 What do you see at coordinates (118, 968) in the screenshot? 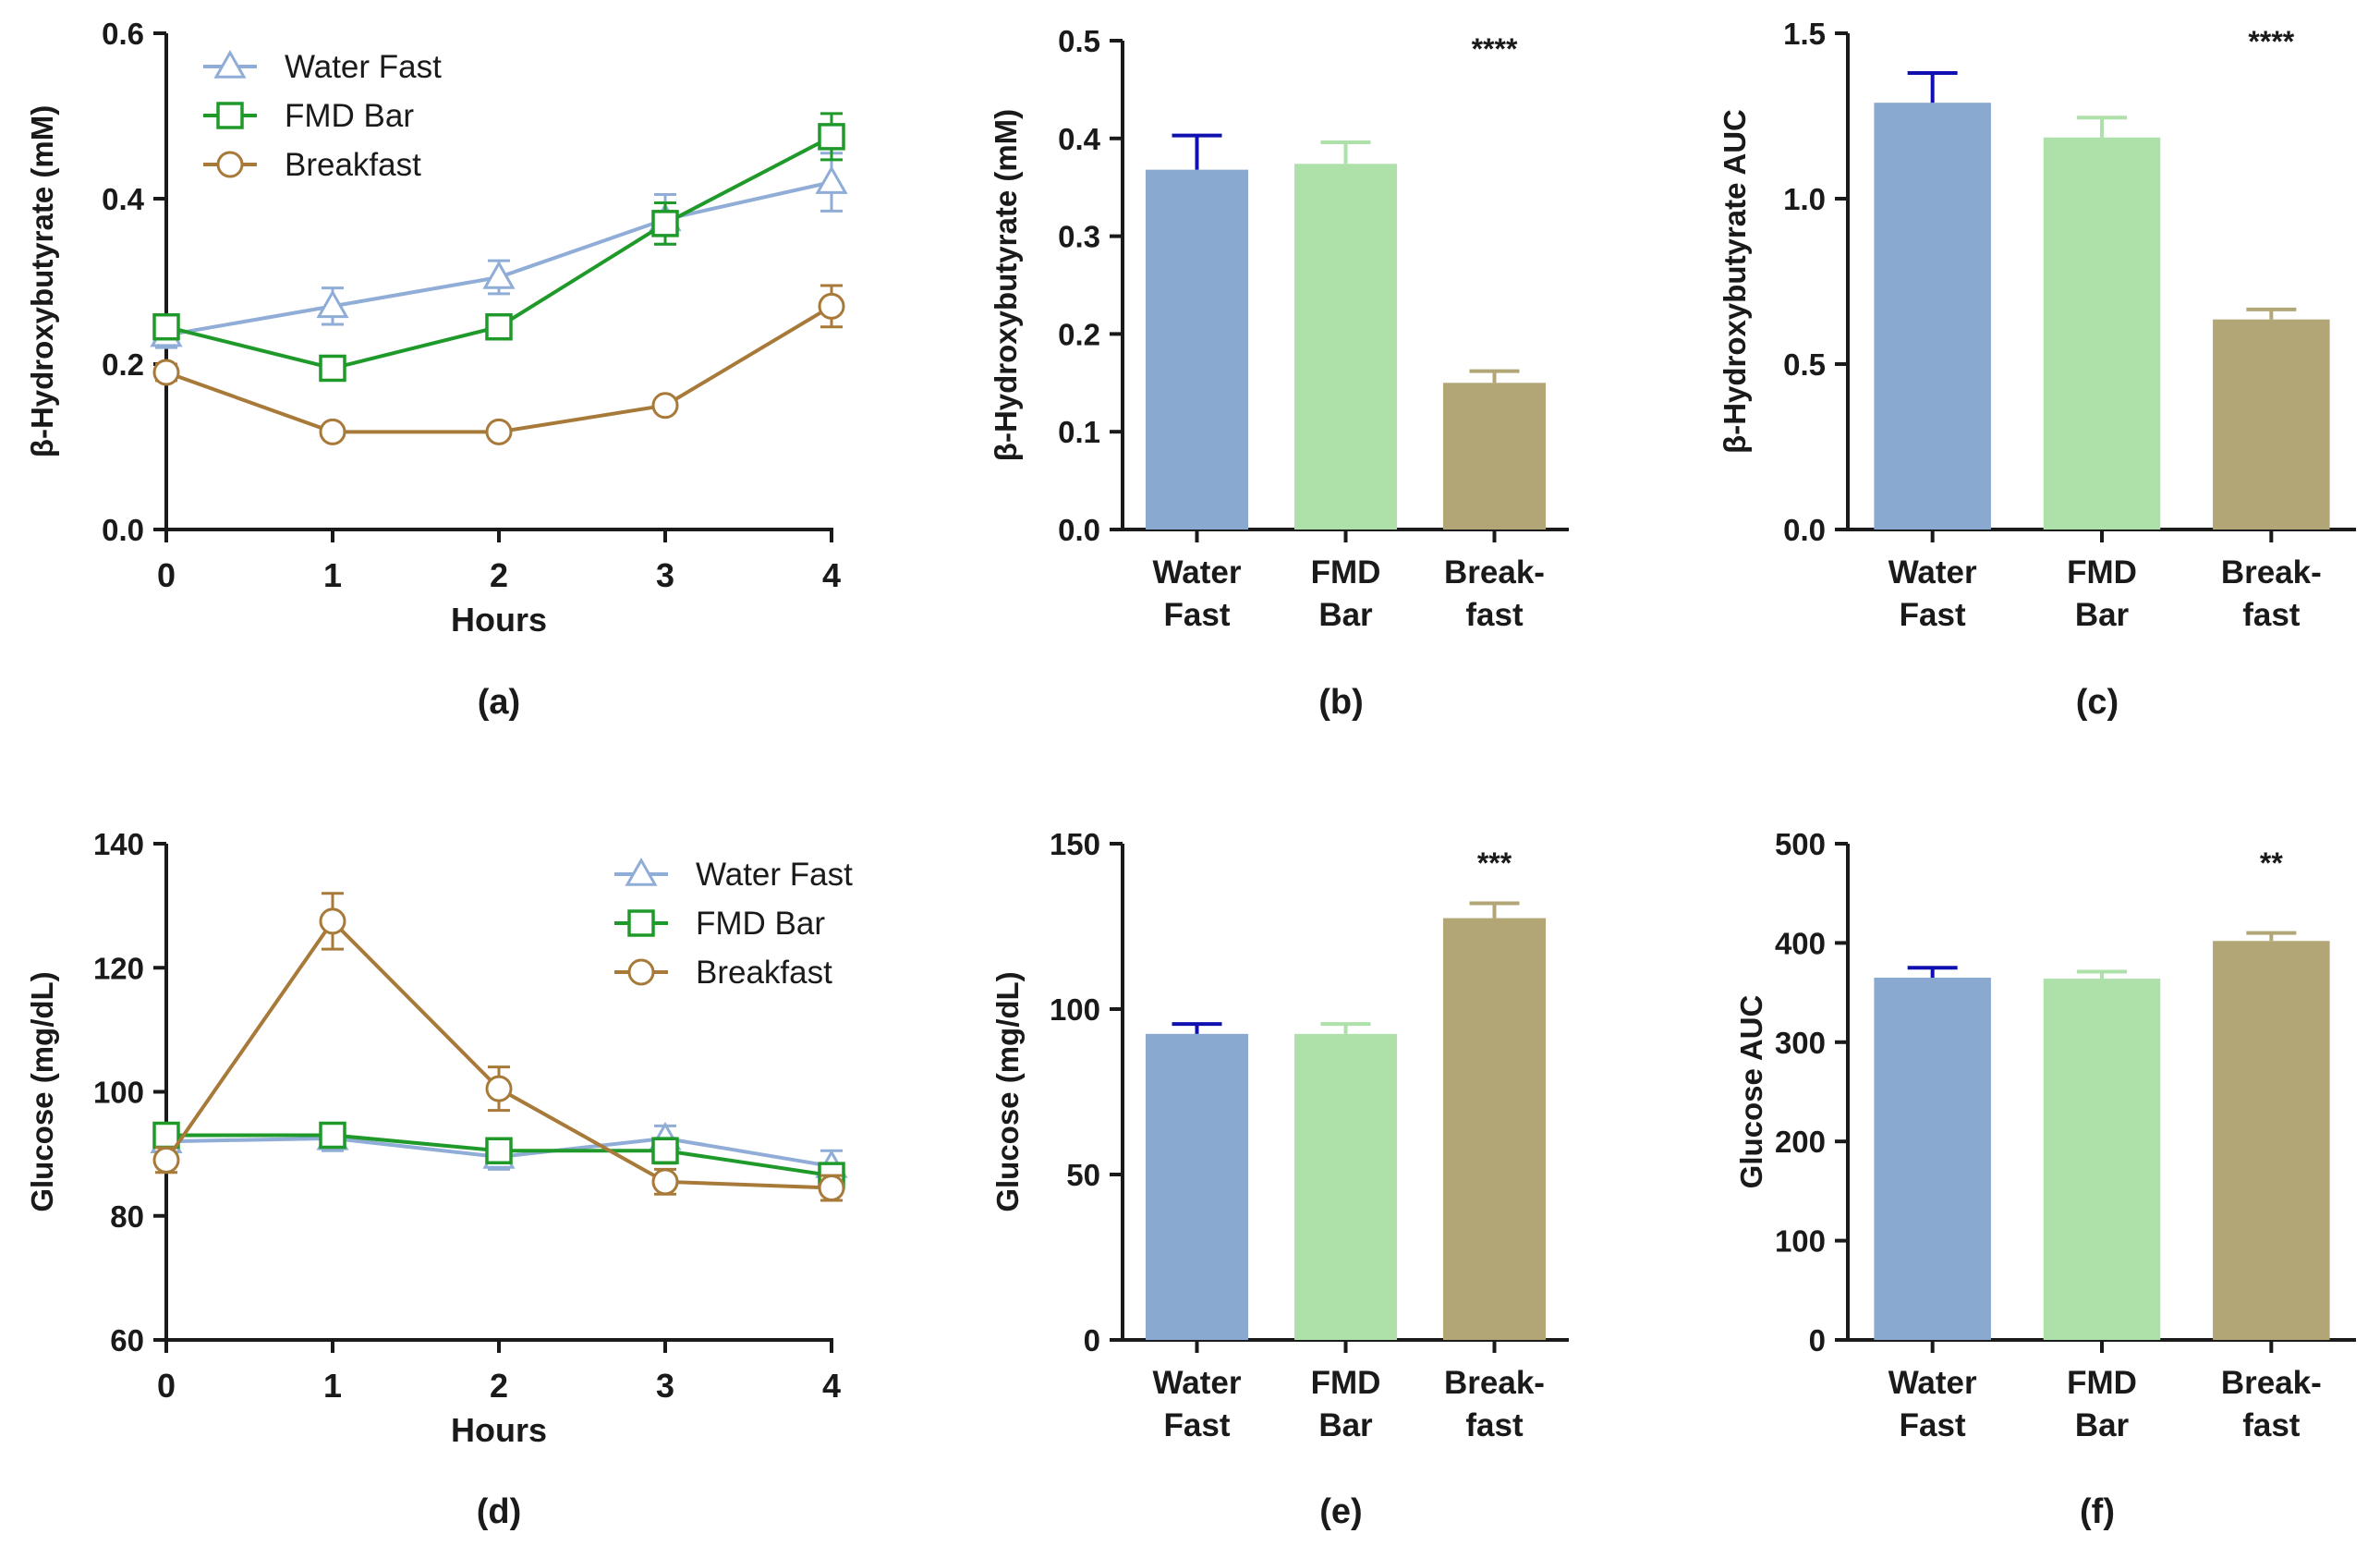
I see `y-tick-label: 120` at bounding box center [118, 968].